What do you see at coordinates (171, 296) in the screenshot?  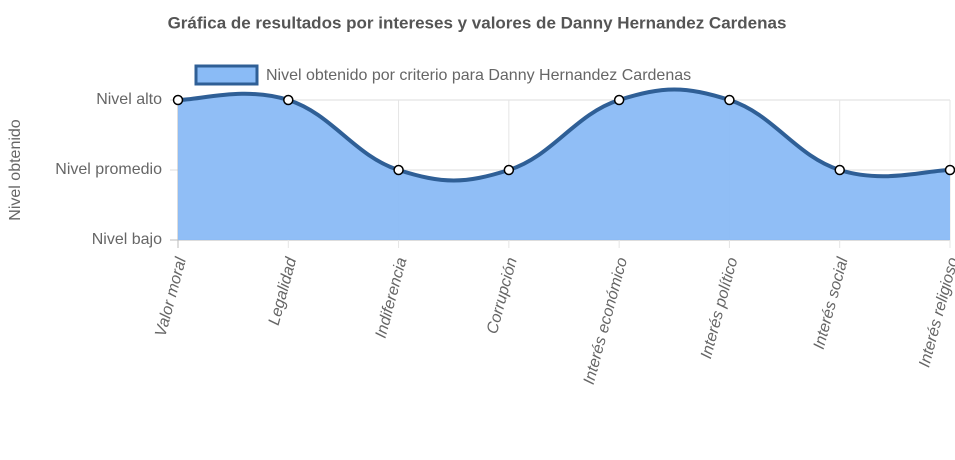 I see `x-tick-label: Valor moral` at bounding box center [171, 296].